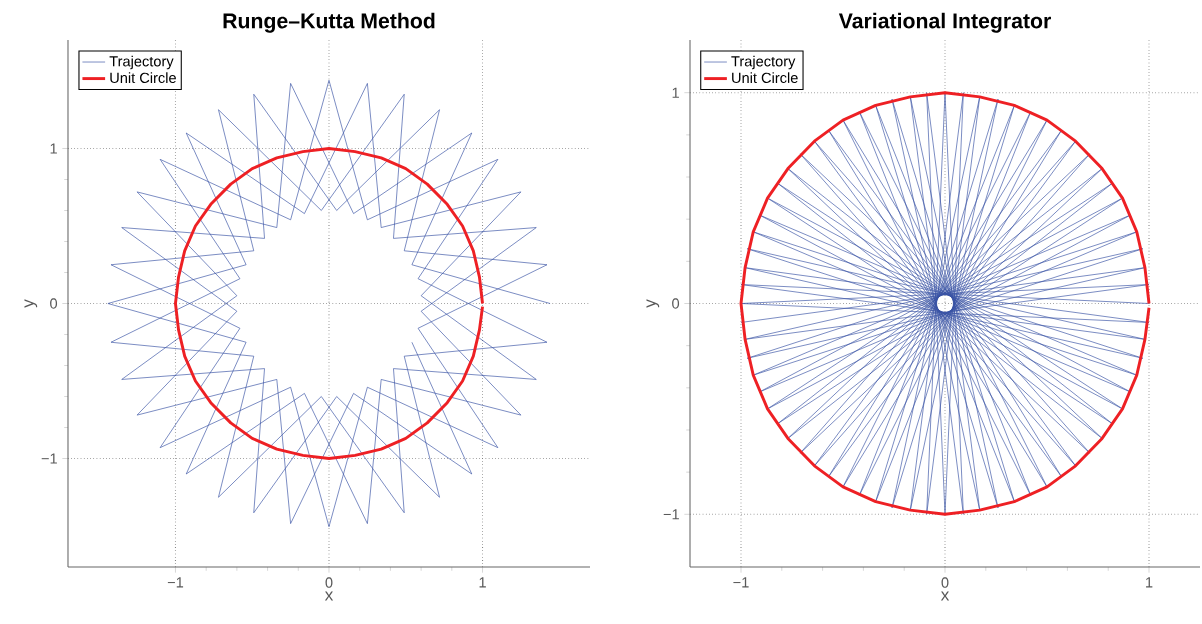  Describe the element at coordinates (944, 22) in the screenshot. I see `chart-title: Variational Integrator` at that location.